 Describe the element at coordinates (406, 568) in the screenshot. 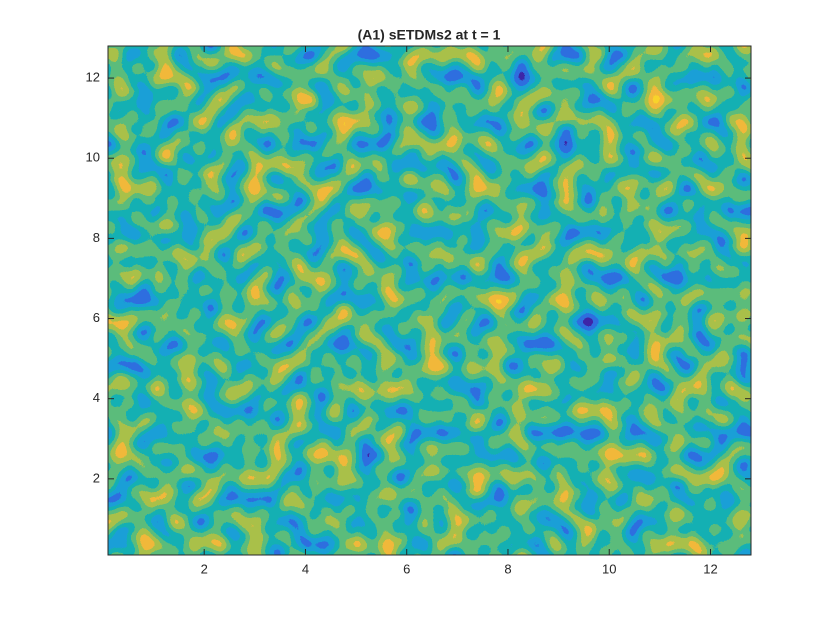

I see `x-tick-label: 6` at that location.